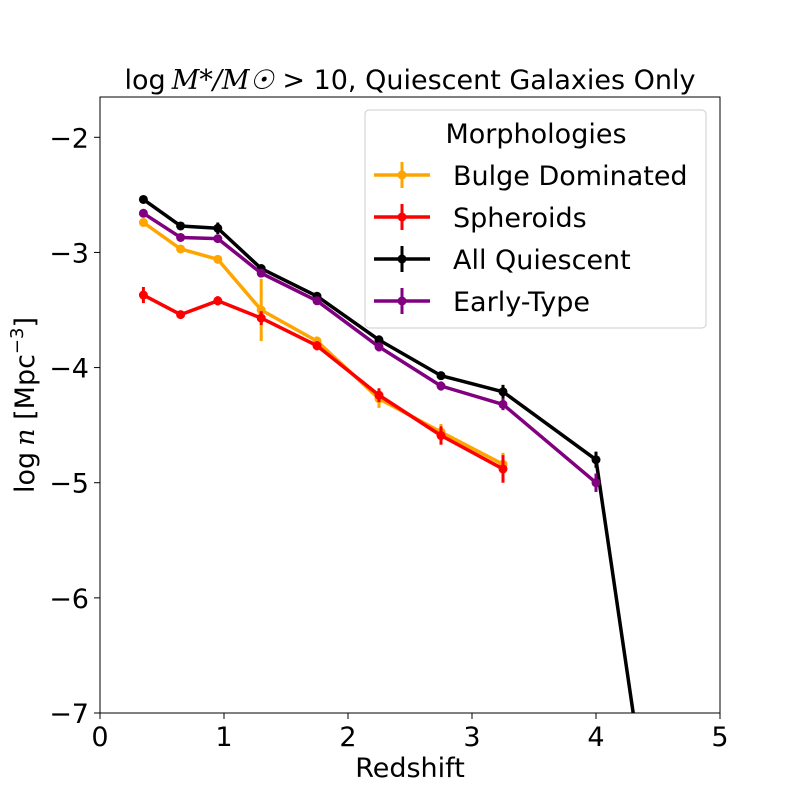 This screenshot has height=800, width=800. Describe the element at coordinates (535, 134) in the screenshot. I see `legend-title: Morphologies` at that location.